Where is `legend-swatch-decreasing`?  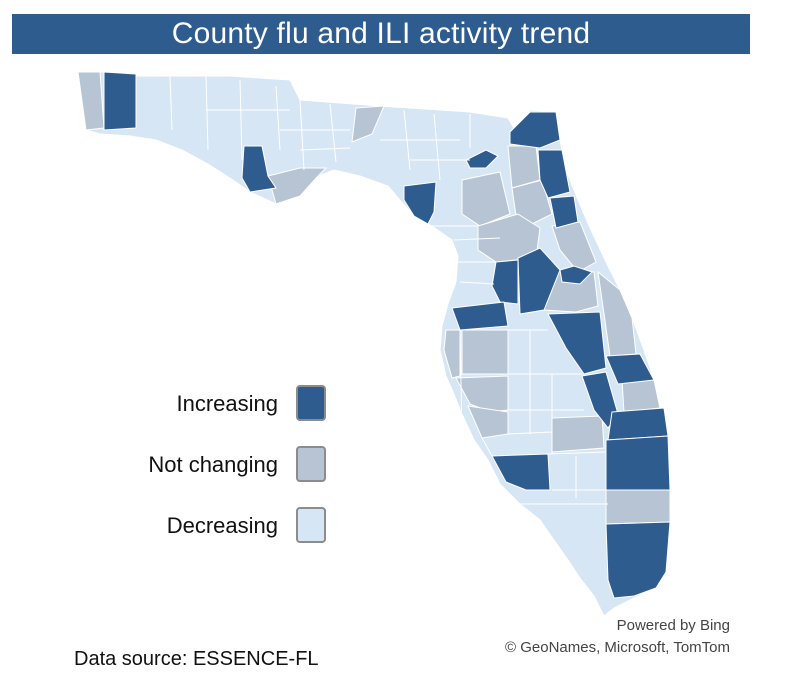 legend-swatch-decreasing is located at coordinates (311, 525).